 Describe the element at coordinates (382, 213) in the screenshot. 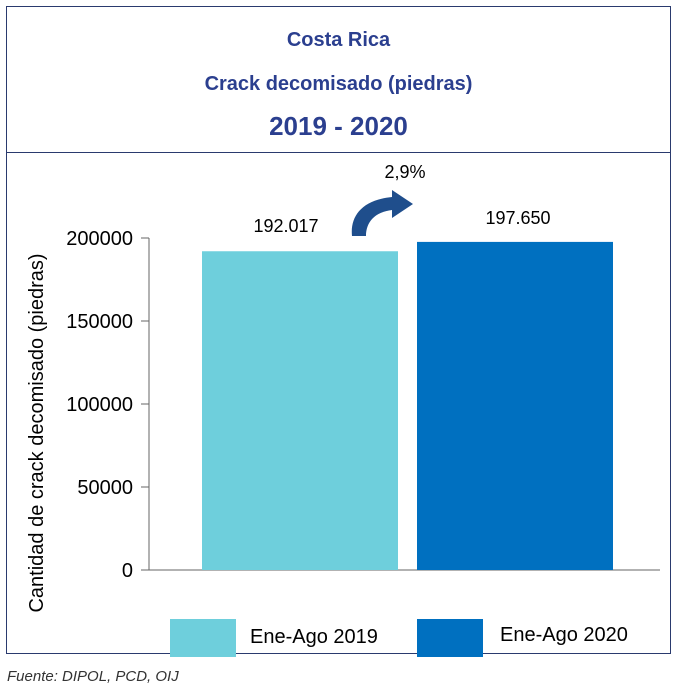

I see `curved-arrow-icon` at that location.